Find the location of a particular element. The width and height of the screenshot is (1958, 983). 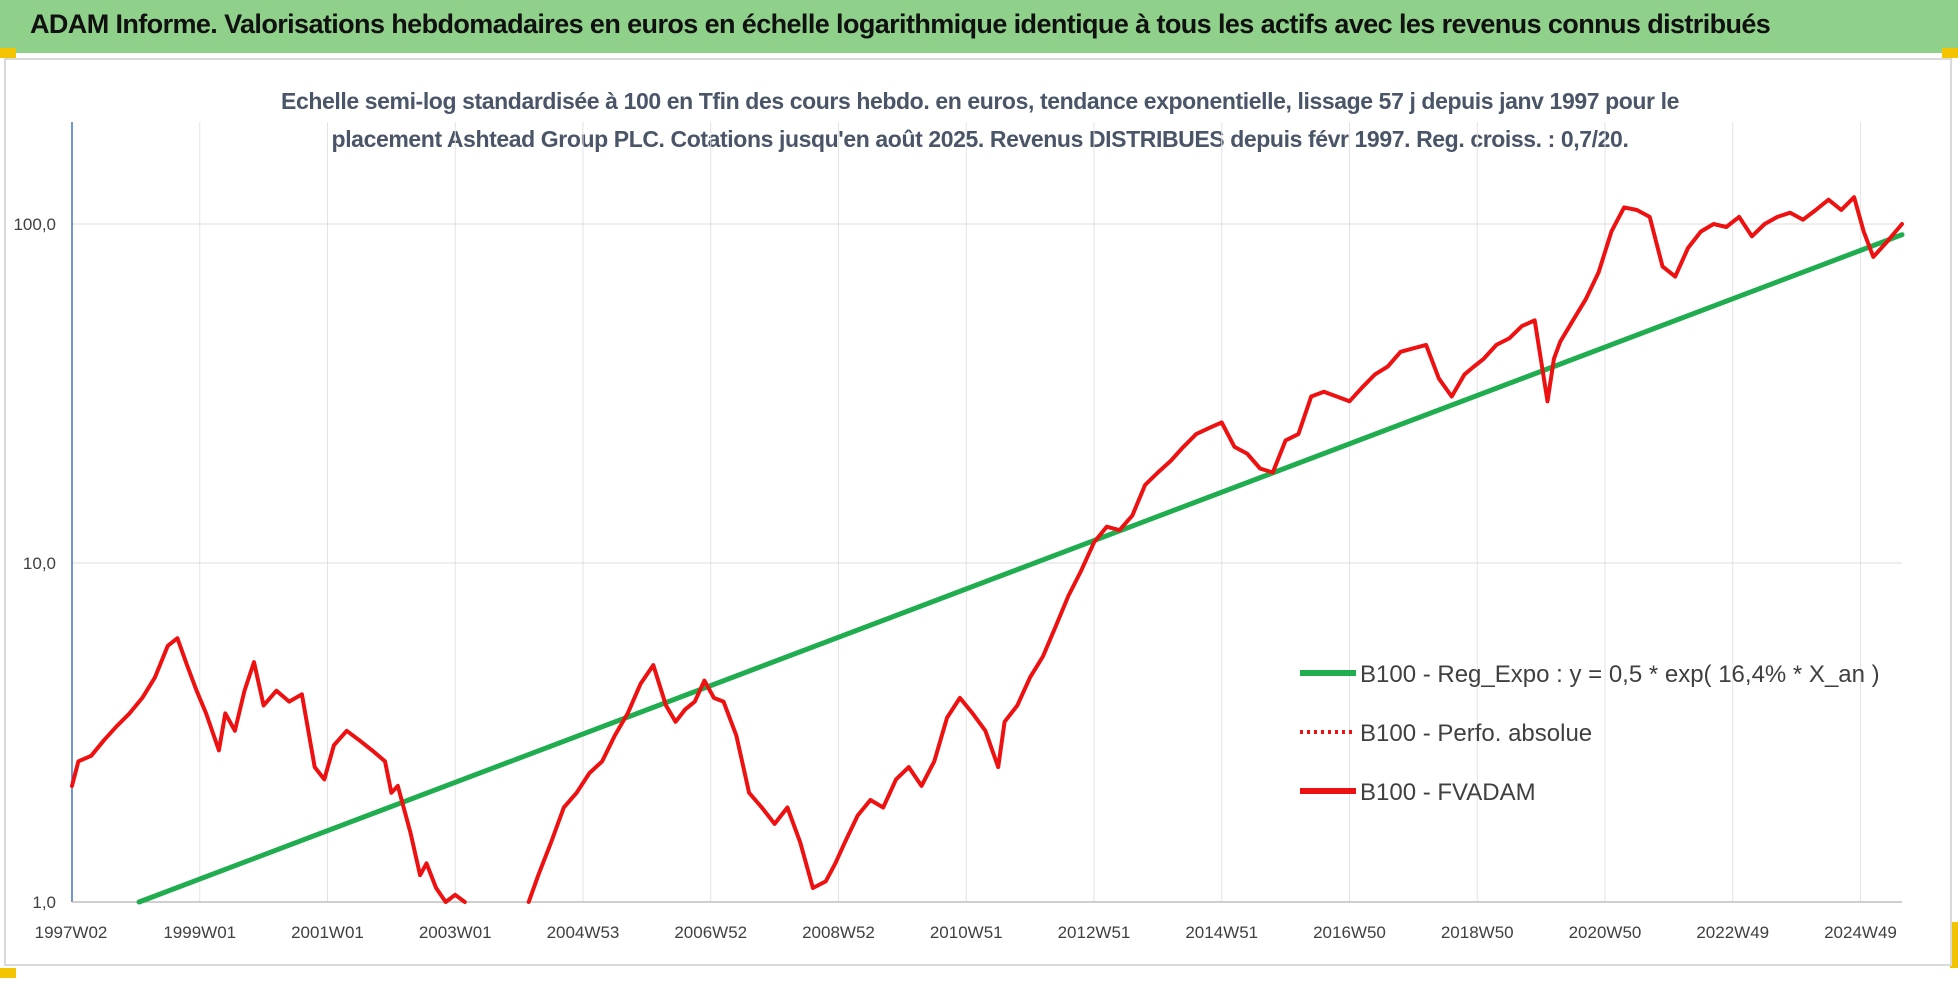

y-tick-label: 100,0 is located at coordinates (34, 224).